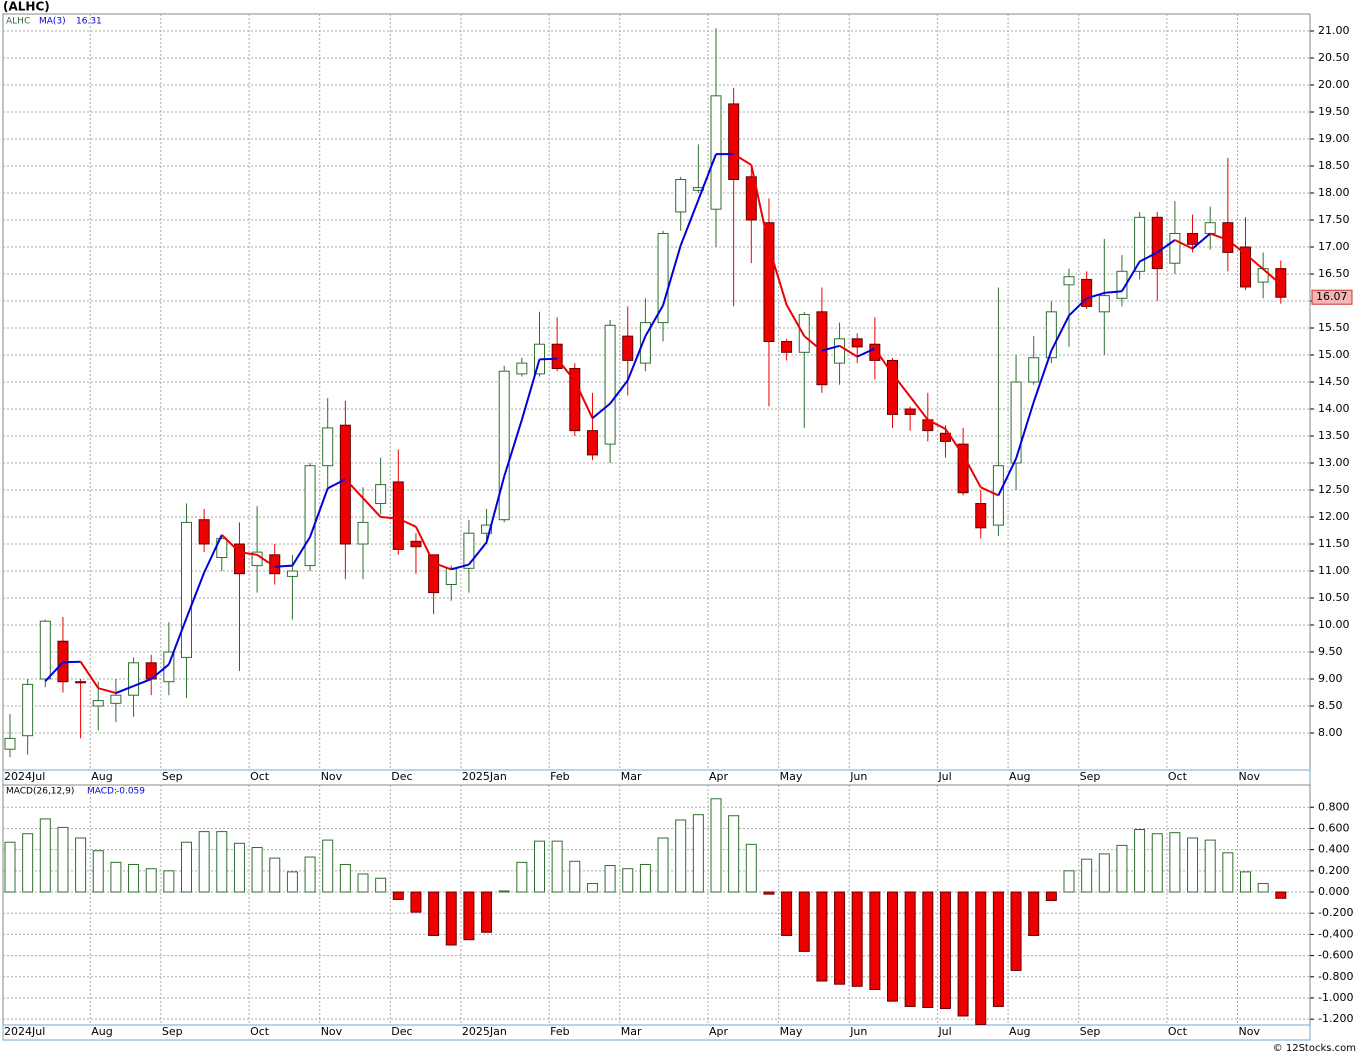  I want to click on y-tick-label: 15.00, so click(1334, 354).